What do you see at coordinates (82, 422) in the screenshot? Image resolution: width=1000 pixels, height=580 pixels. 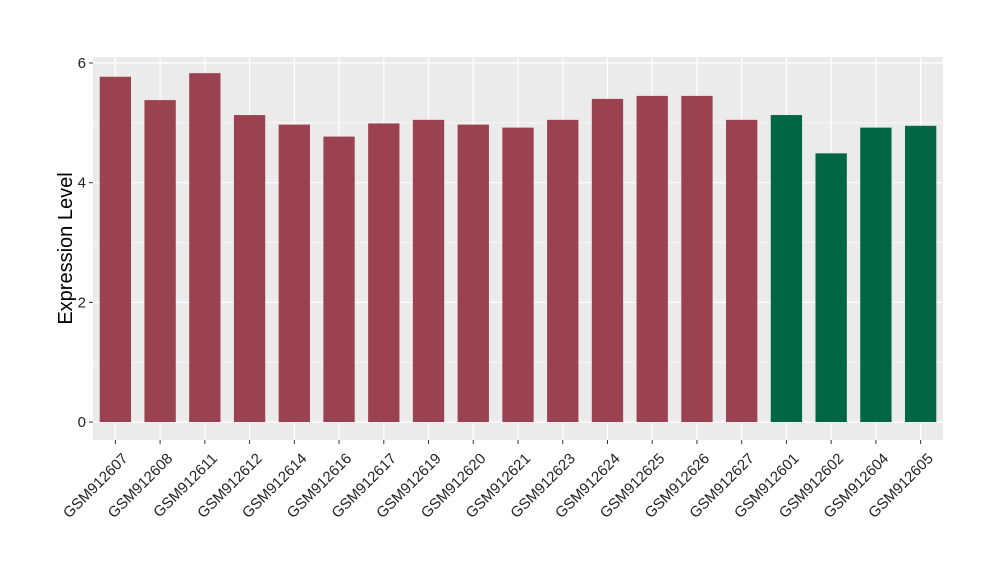 I see `y-tick-label: 0` at bounding box center [82, 422].